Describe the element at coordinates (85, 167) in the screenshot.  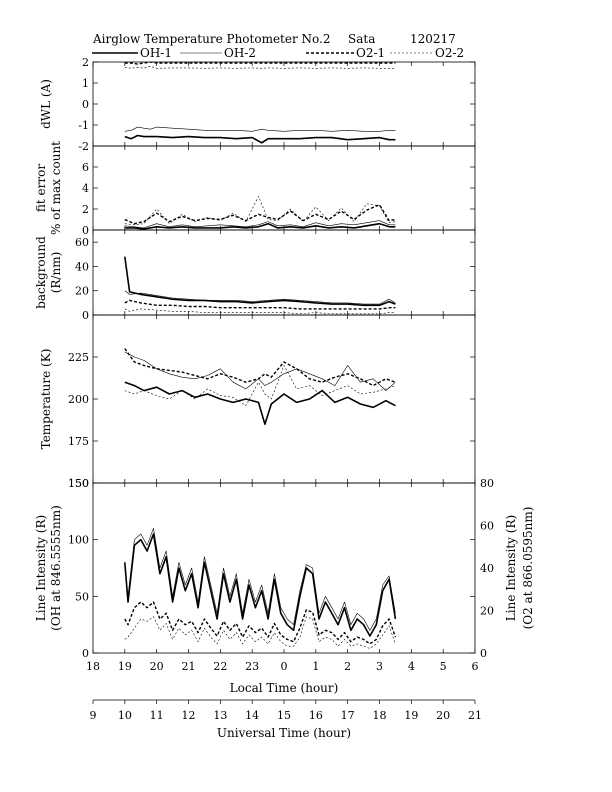
I see `y-tick-label: 6` at that location.